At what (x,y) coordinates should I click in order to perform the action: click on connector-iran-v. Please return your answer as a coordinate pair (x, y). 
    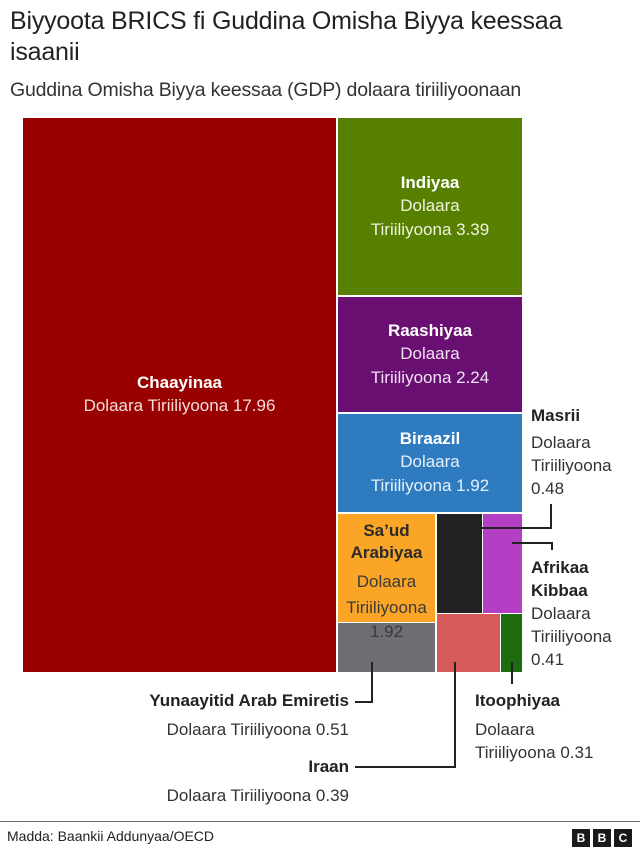
    Looking at the image, I should click on (455, 715).